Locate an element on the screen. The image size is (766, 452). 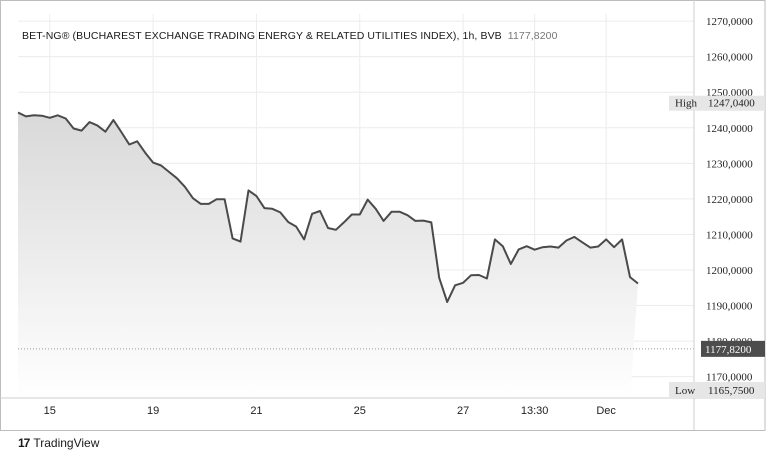
high-tag-box is located at coordinates (717, 103).